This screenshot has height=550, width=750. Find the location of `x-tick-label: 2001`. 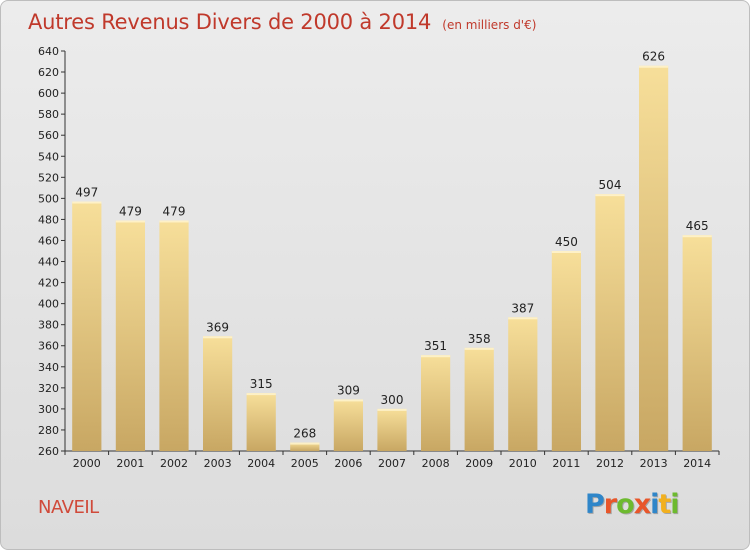

x-tick-label: 2001 is located at coordinates (130, 463).